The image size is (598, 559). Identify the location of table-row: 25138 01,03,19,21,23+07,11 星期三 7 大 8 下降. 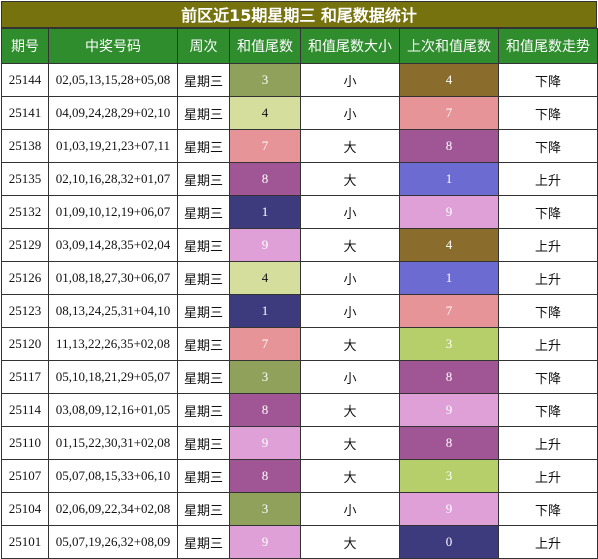
(299, 146).